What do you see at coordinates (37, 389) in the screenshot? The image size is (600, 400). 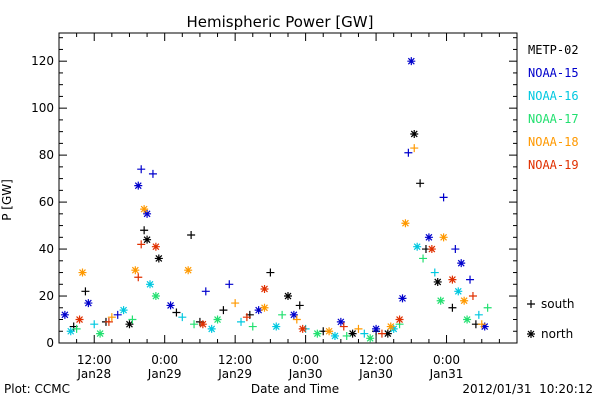 I see `plot-credit: Plot: CCMC` at bounding box center [37, 389].